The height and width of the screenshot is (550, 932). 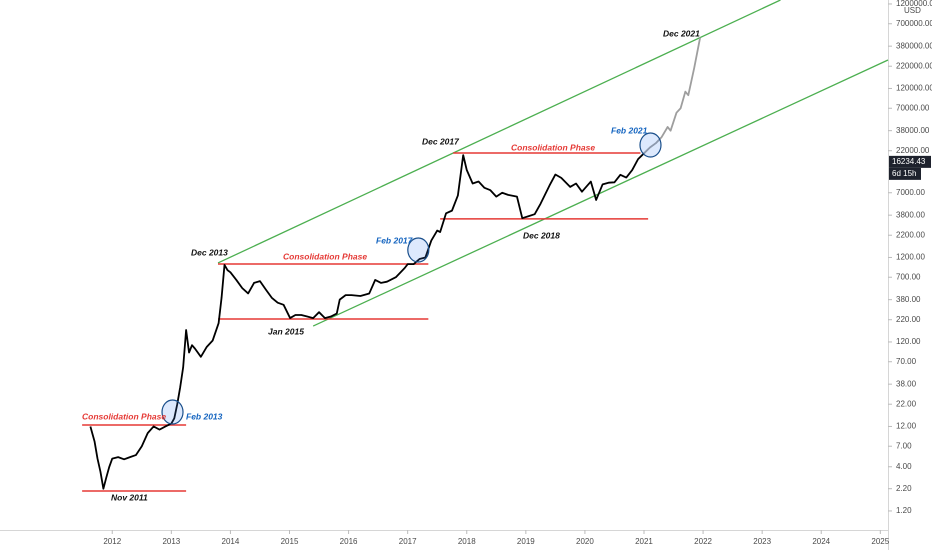 What do you see at coordinates (703, 541) in the screenshot?
I see `x-tick-label: 2022` at bounding box center [703, 541].